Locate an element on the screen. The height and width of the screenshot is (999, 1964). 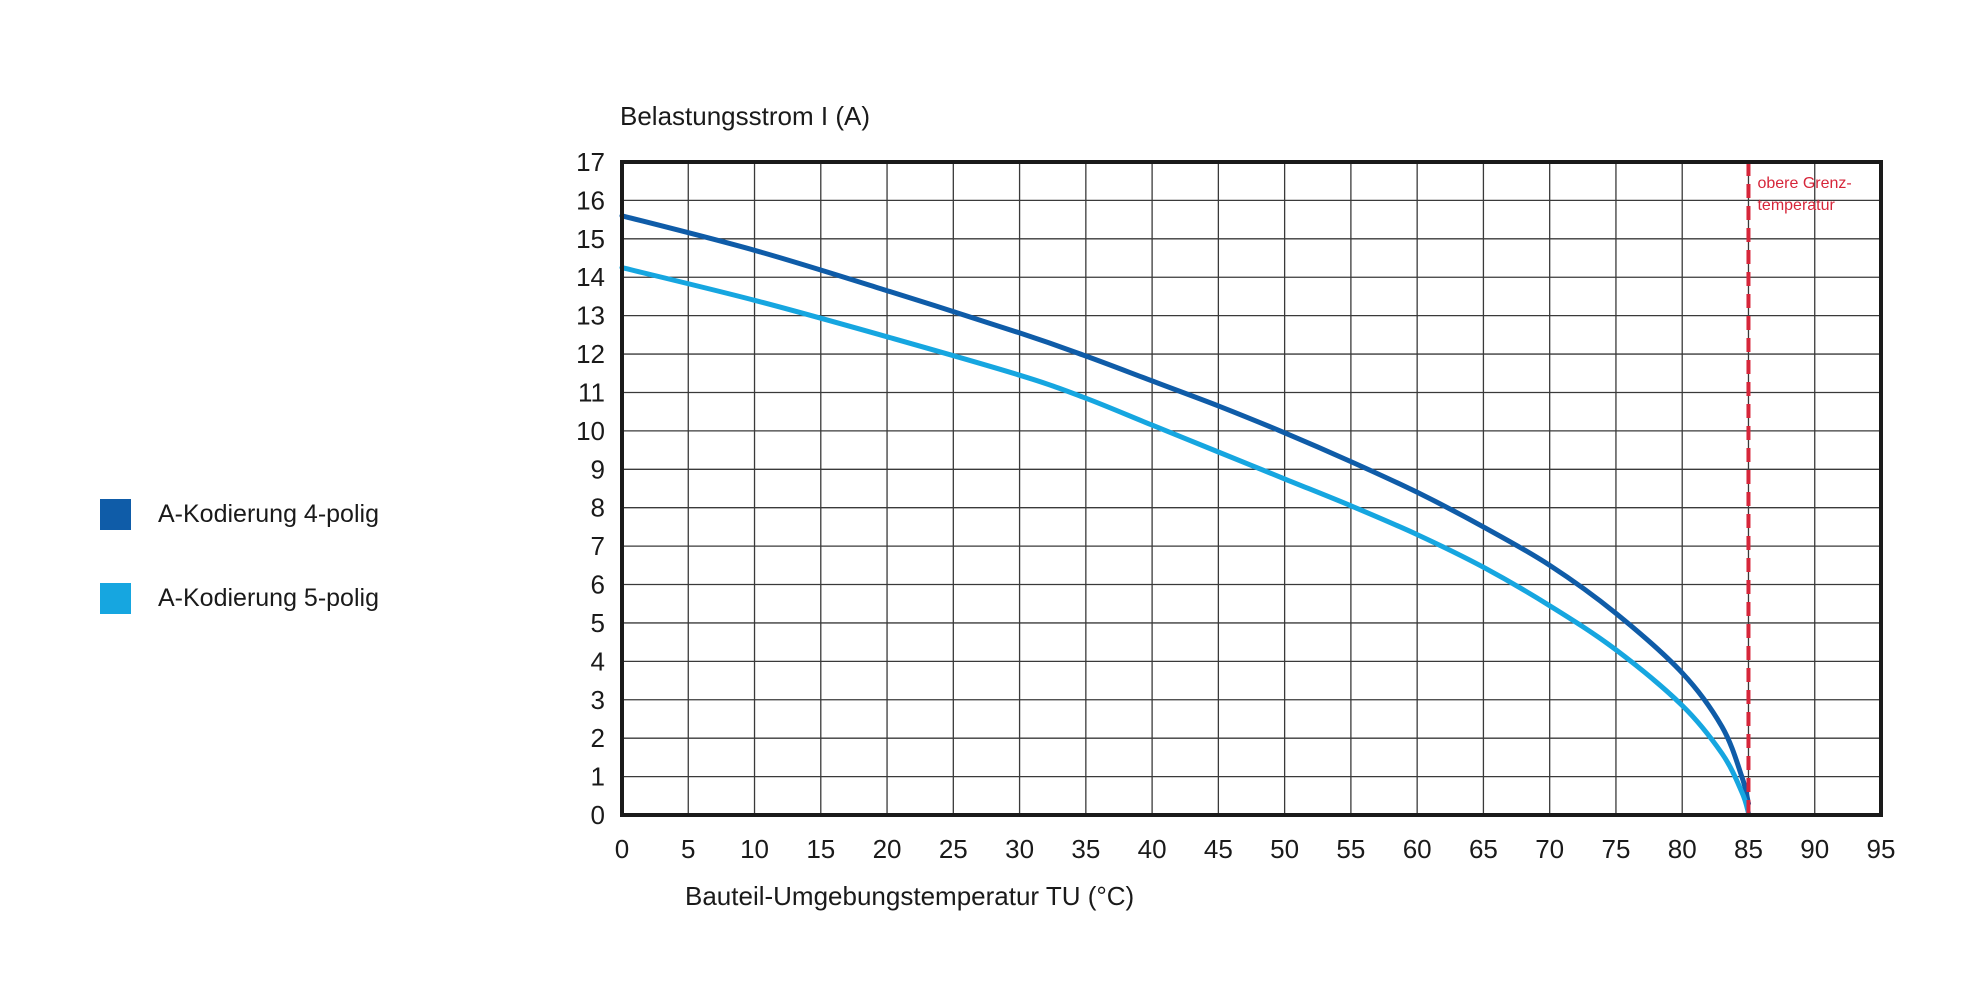
y-tick-label-15: 15 is located at coordinates (590, 239).